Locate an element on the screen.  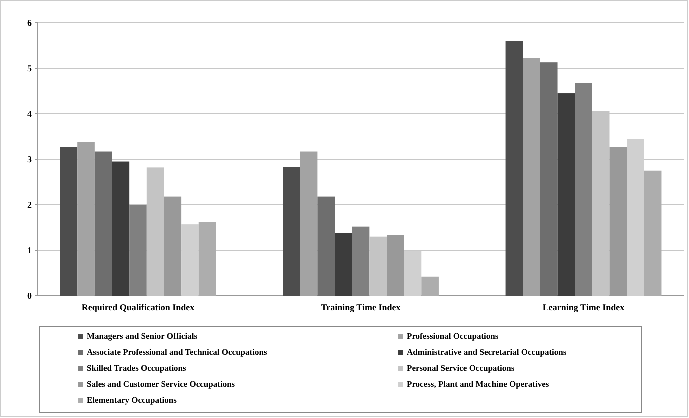
legend-label: Elementary Occupations is located at coordinates (132, 400).